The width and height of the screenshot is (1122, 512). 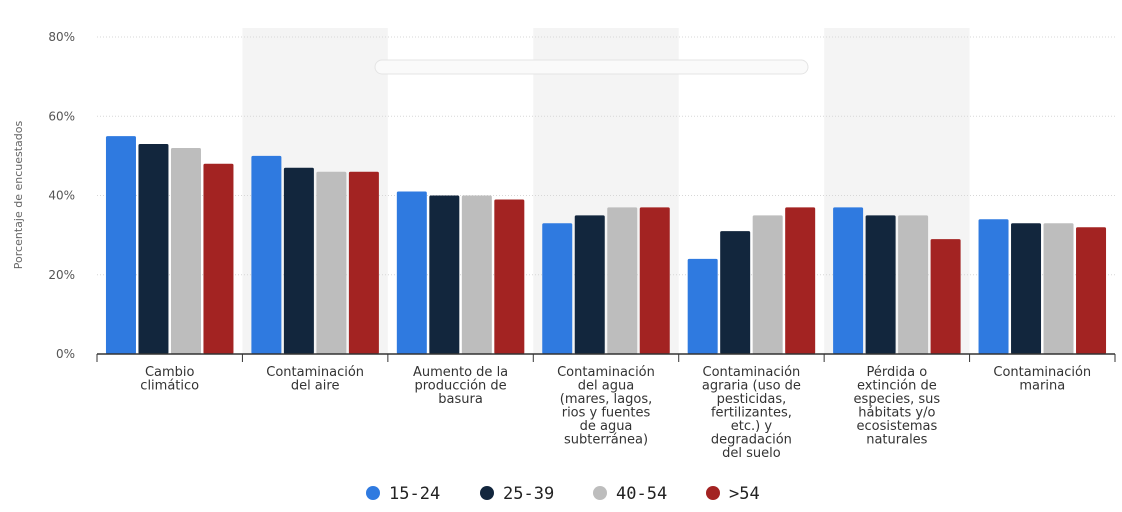 I want to click on legend-label: 40-54, so click(x=641, y=494).